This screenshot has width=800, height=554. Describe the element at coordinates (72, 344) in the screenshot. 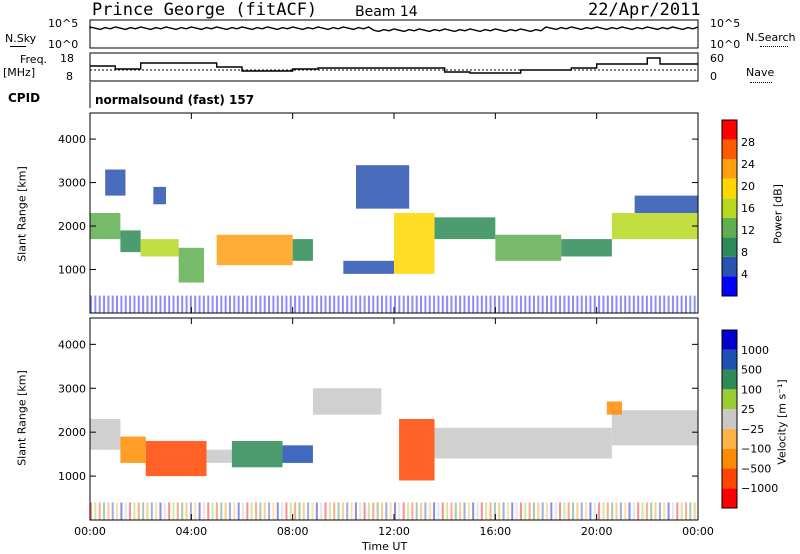

I see `y-tick-label: 4000` at that location.